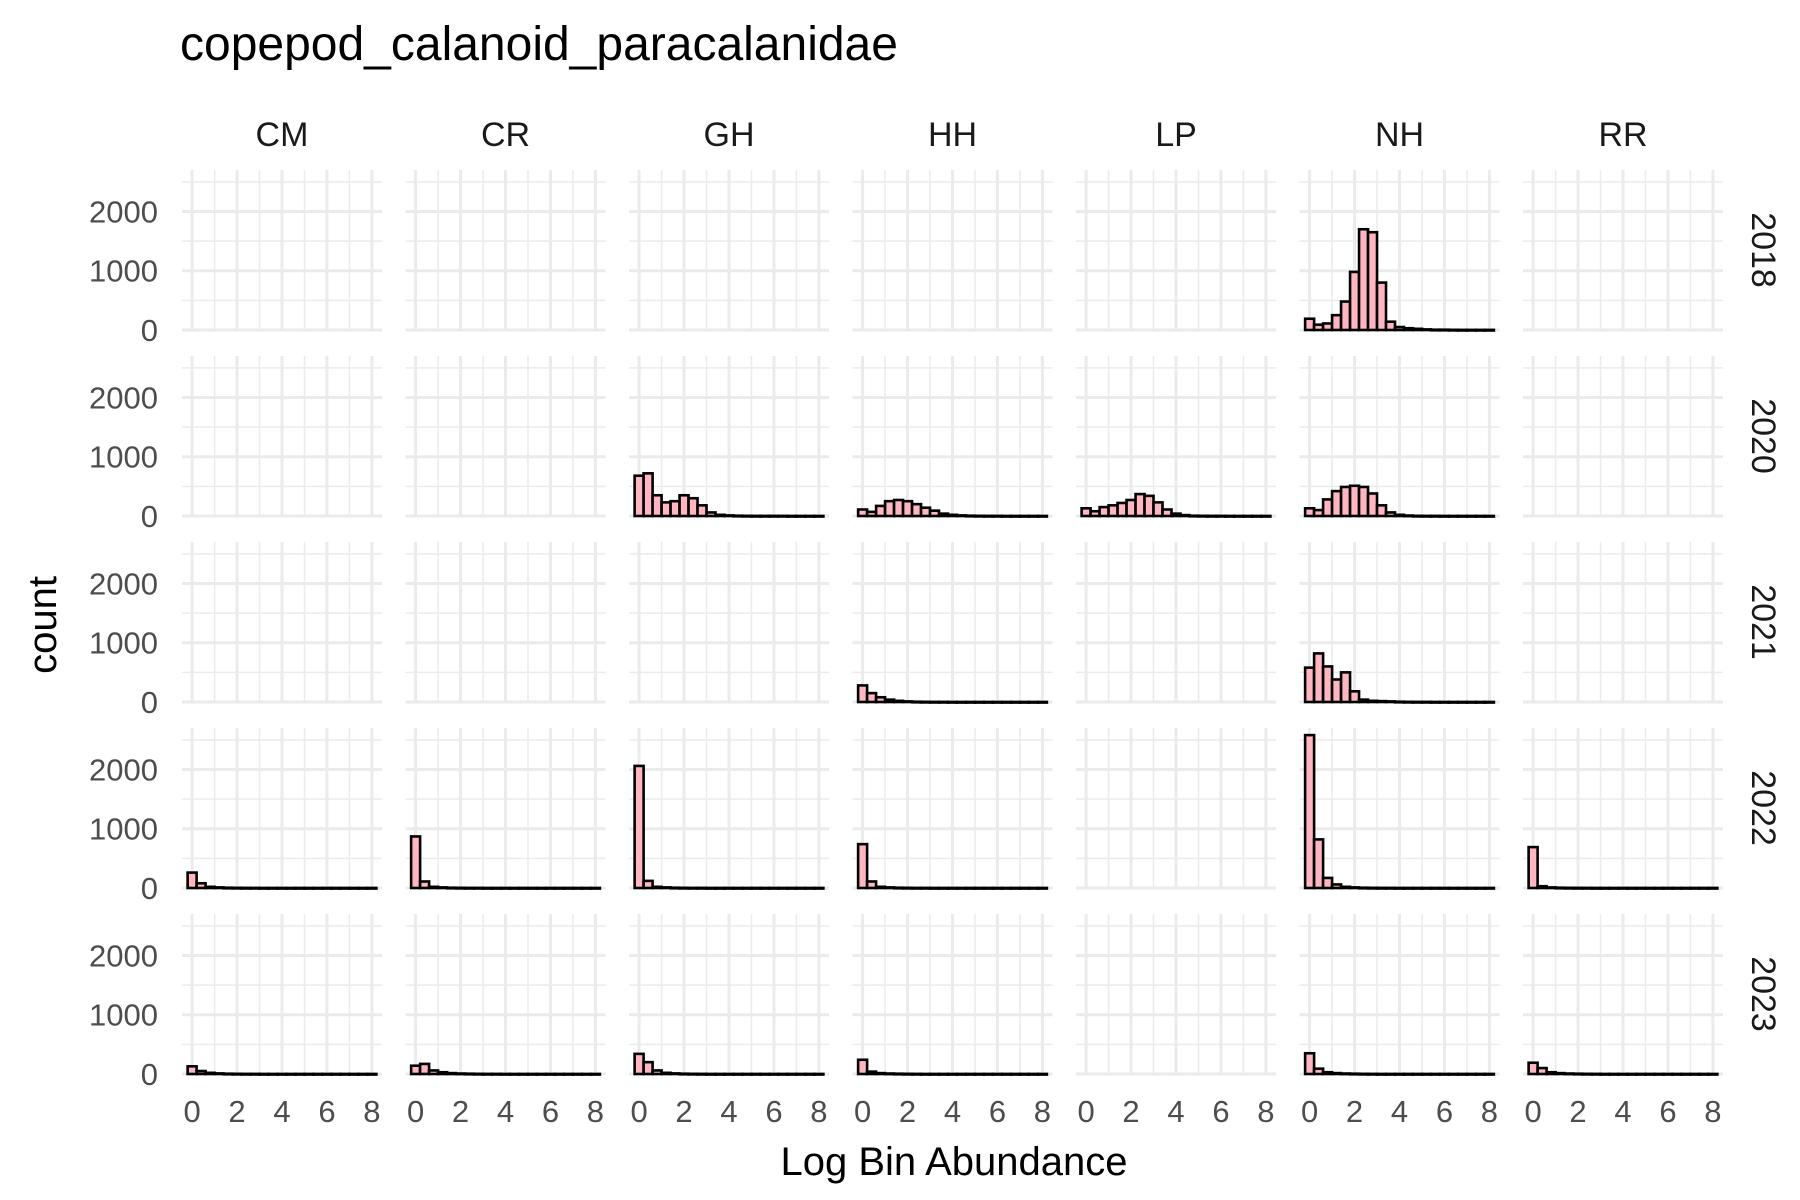 The height and width of the screenshot is (1200, 1800). I want to click on strip-label-2022: 2022, so click(1763, 808).